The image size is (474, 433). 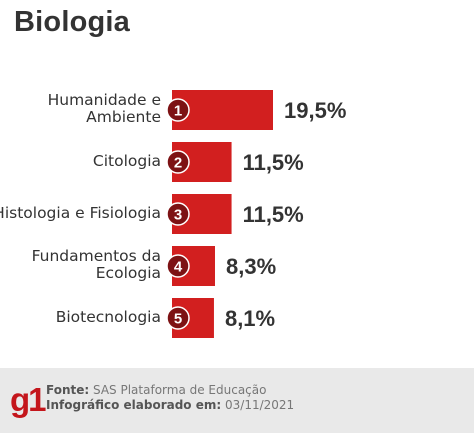 I want to click on category-label-line: Histologia e Fisiologia, so click(x=80, y=212).